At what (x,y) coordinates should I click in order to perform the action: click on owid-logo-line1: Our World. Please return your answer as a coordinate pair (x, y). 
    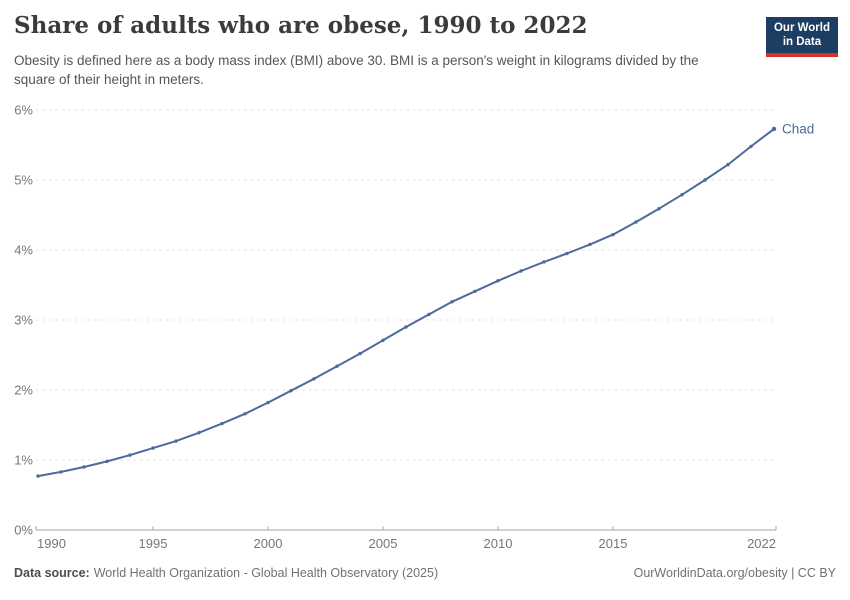
    Looking at the image, I should click on (801, 28).